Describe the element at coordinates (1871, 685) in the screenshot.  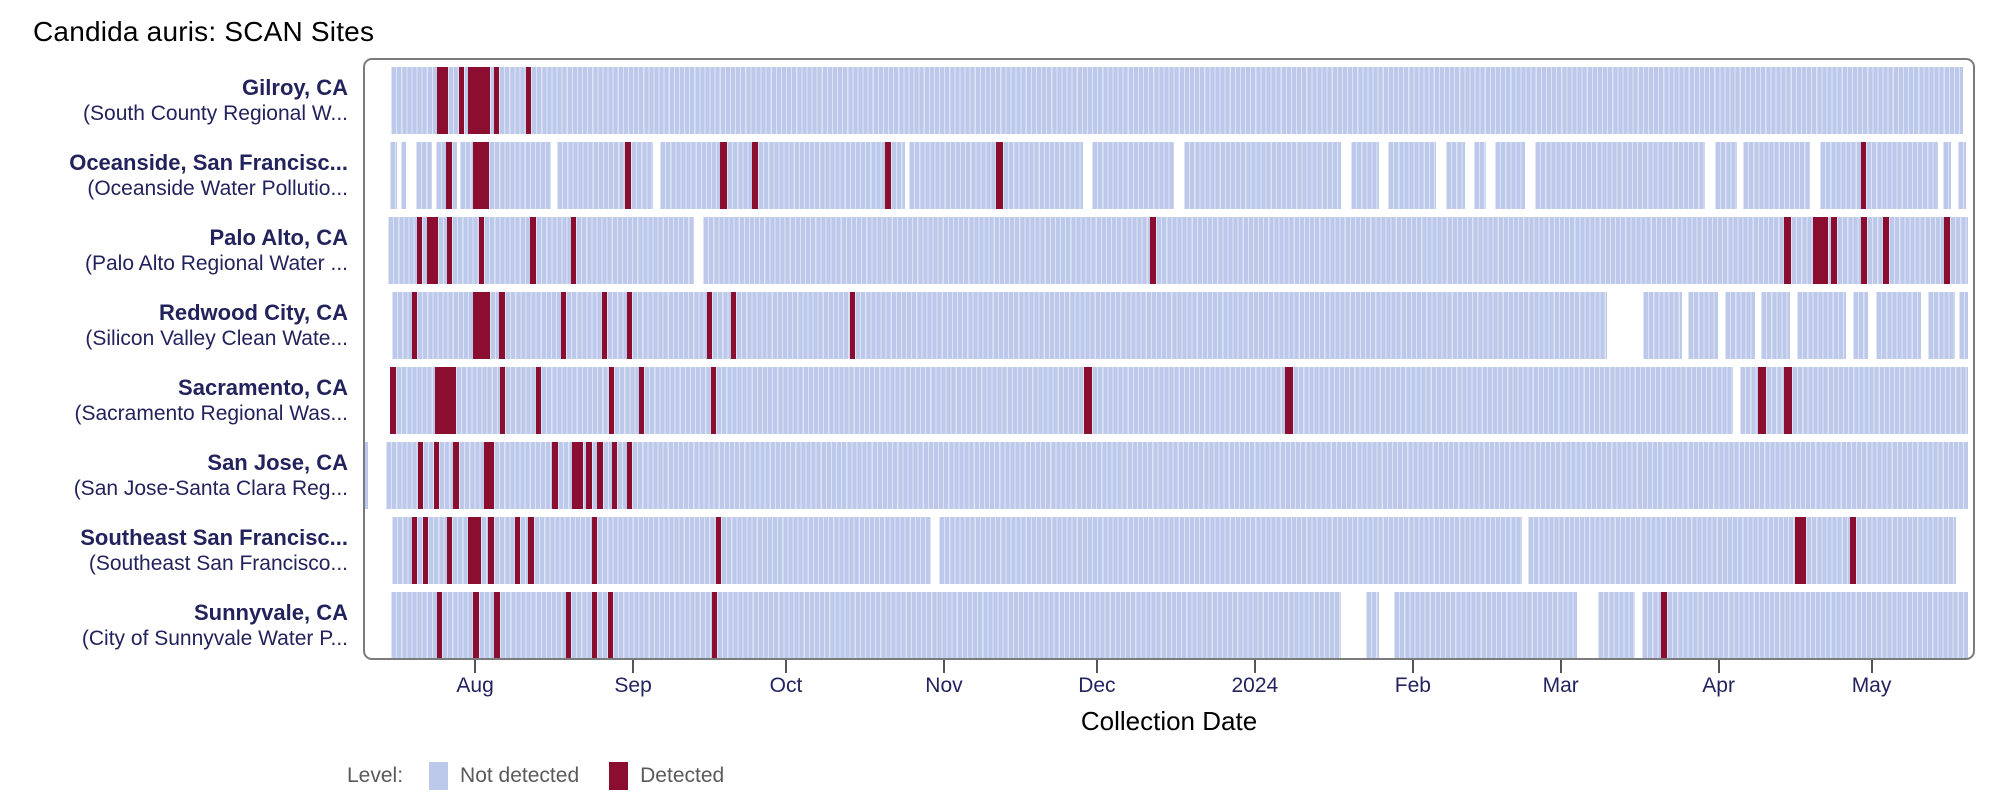
I see `tick-label: May` at that location.